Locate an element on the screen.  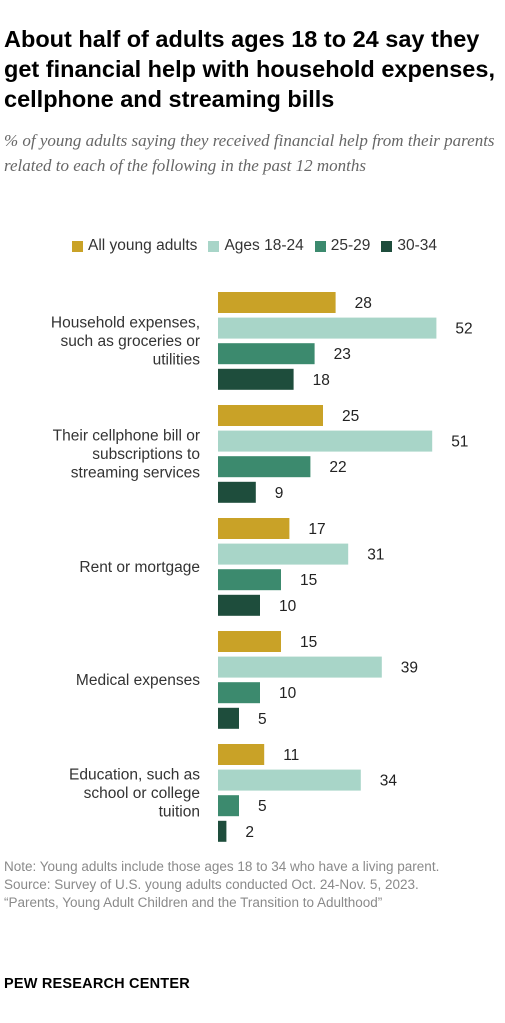
bar-value-label: 52 is located at coordinates (463, 329).